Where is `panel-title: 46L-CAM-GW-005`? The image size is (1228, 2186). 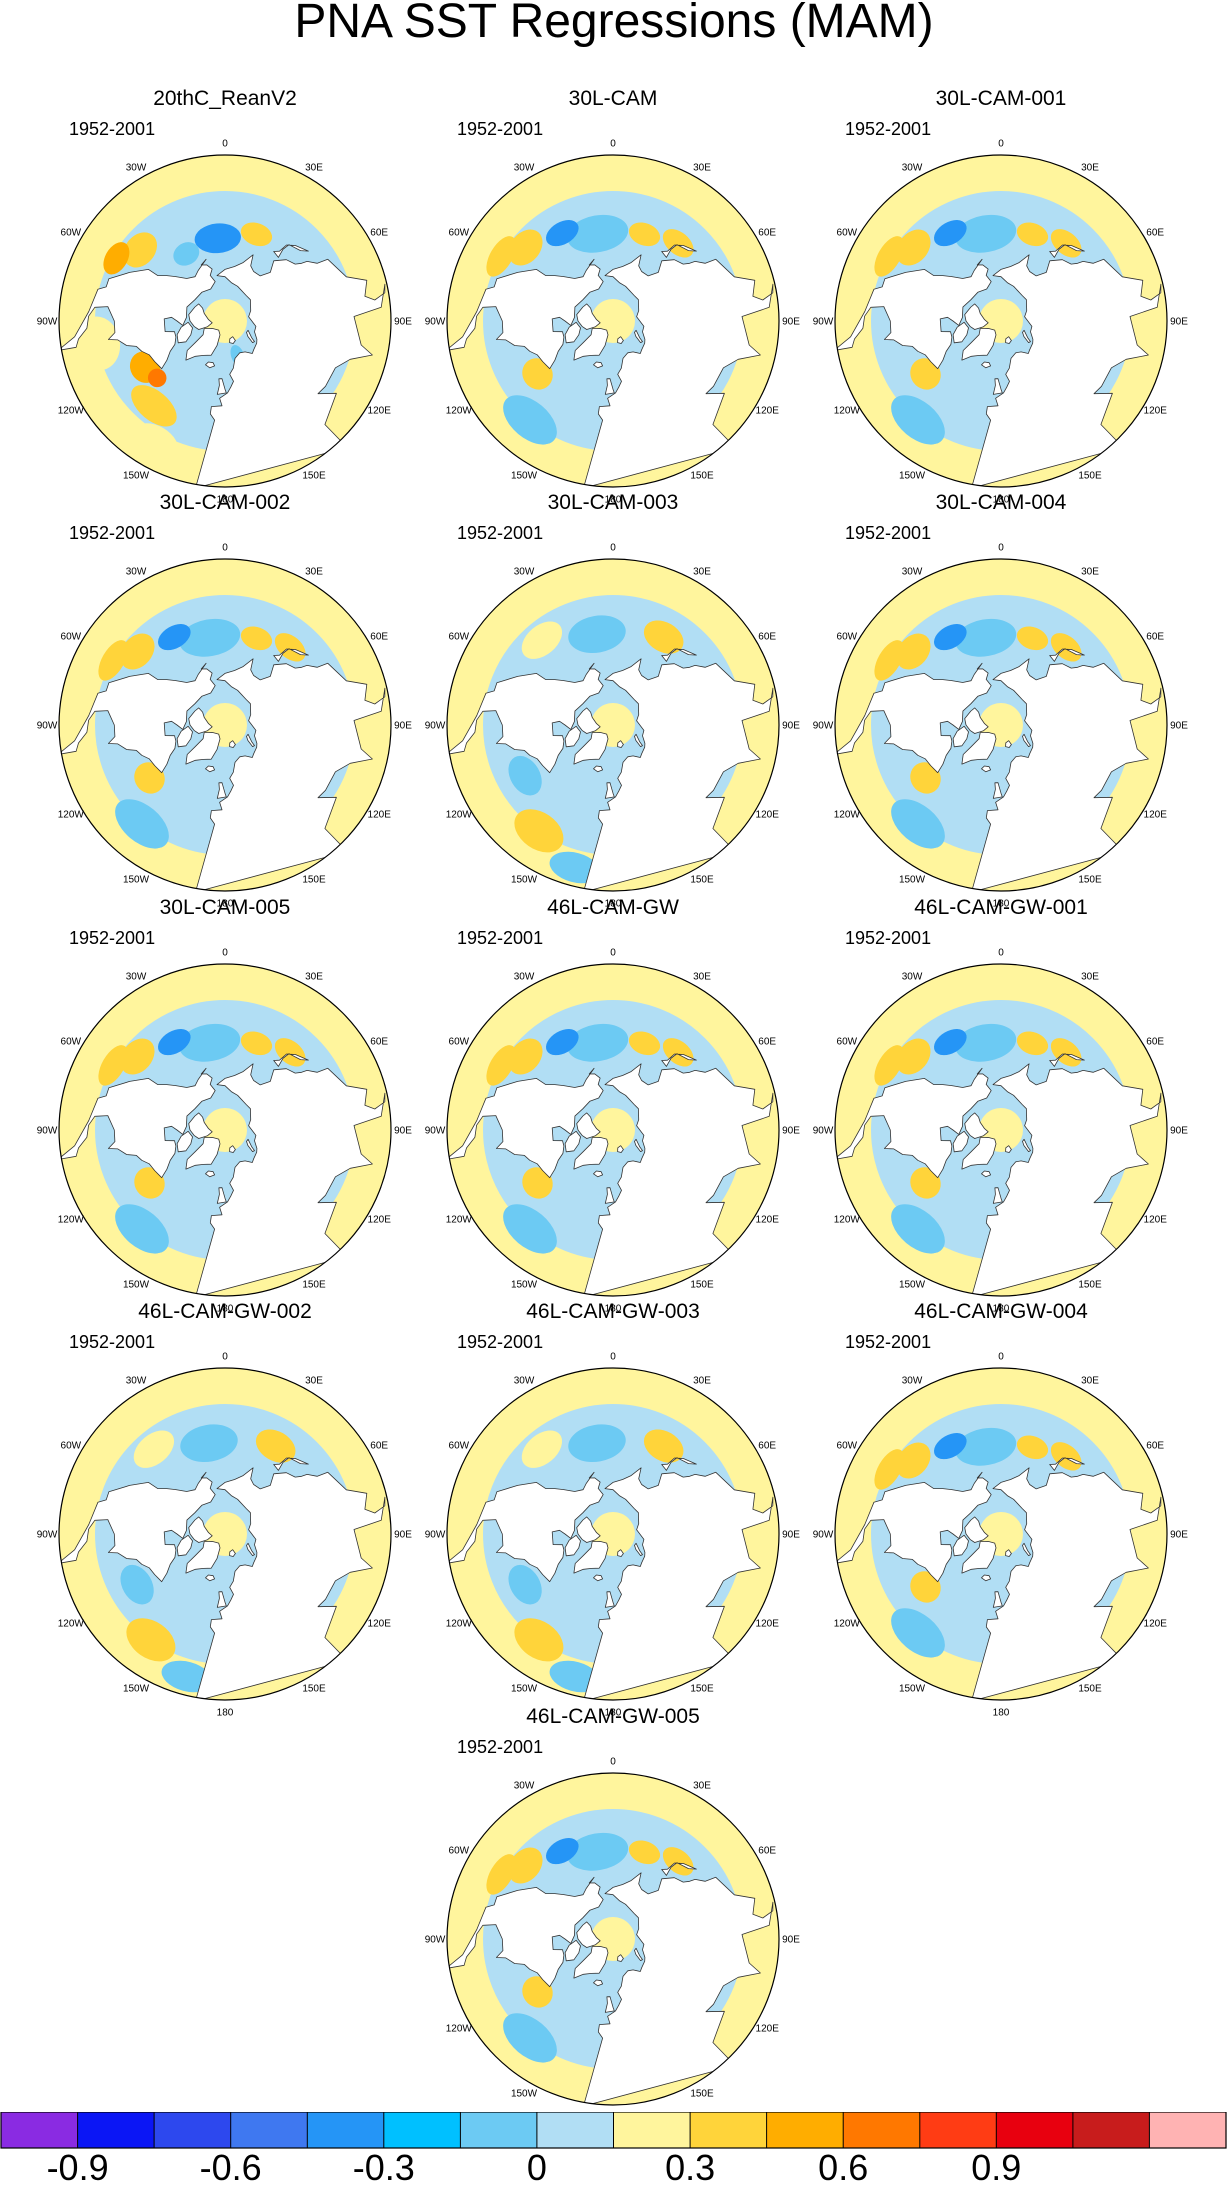
panel-title: 46L-CAM-GW-005 is located at coordinates (613, 1716).